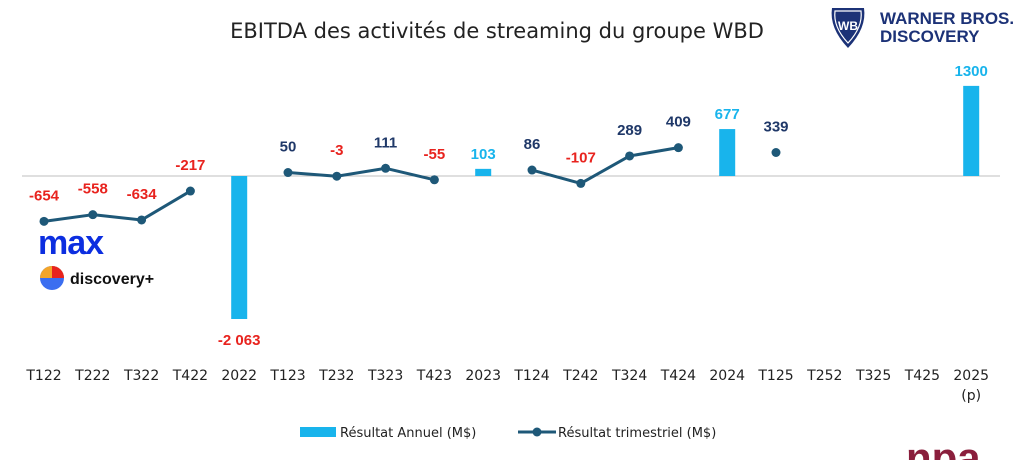  Describe the element at coordinates (947, 18) in the screenshot. I see `wbd-text-line1: WARNER BROS.` at that location.